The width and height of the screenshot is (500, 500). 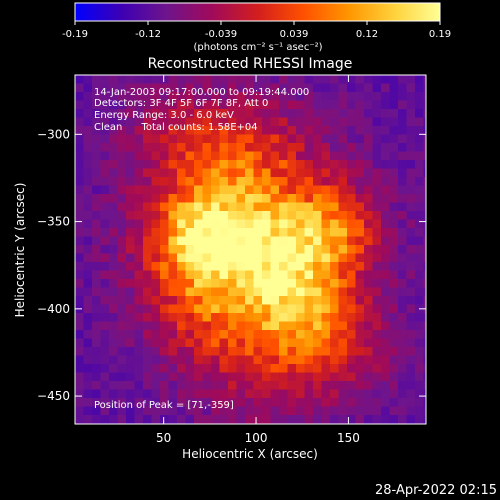 I want to click on annotation-time-range: 14-Jan-2003 09:17:00.000 to 09:19:44.000, so click(x=201, y=92).